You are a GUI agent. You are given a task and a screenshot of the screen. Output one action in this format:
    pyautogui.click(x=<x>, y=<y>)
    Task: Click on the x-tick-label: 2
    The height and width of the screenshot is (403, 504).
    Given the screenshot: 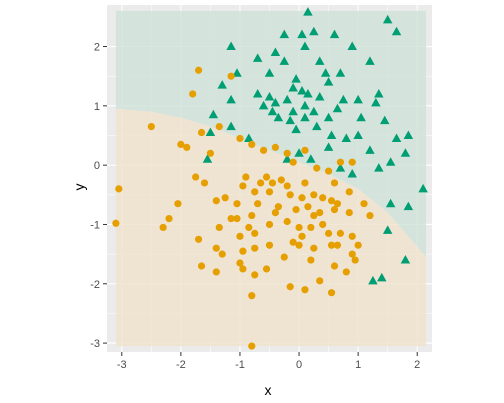 What is the action you would take?
    pyautogui.click(x=417, y=365)
    